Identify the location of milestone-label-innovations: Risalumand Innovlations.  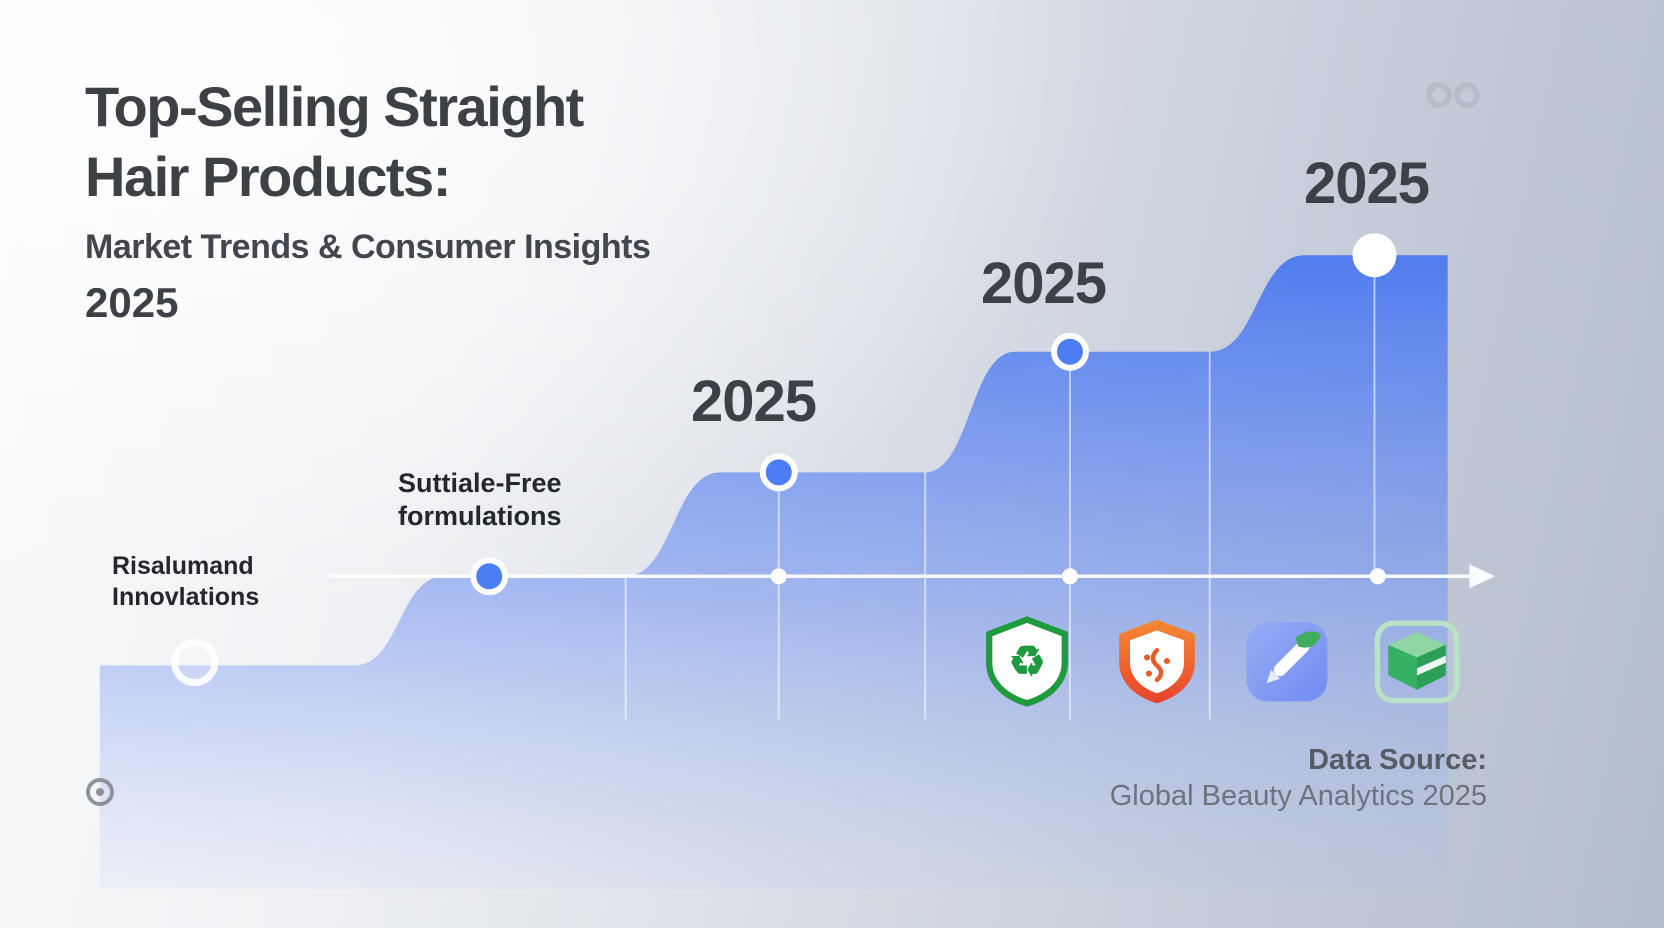
(185, 582).